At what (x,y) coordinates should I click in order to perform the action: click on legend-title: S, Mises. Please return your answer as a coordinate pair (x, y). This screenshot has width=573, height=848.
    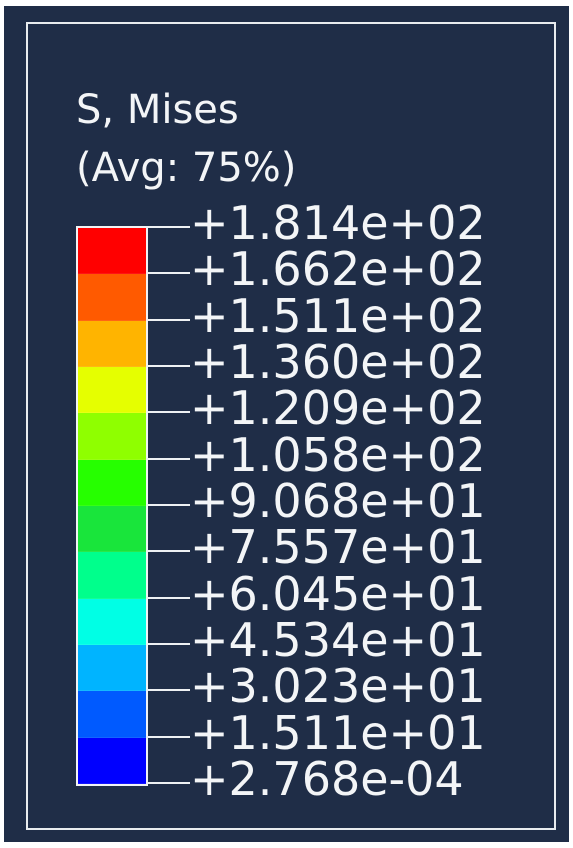
    Looking at the image, I should click on (157, 110).